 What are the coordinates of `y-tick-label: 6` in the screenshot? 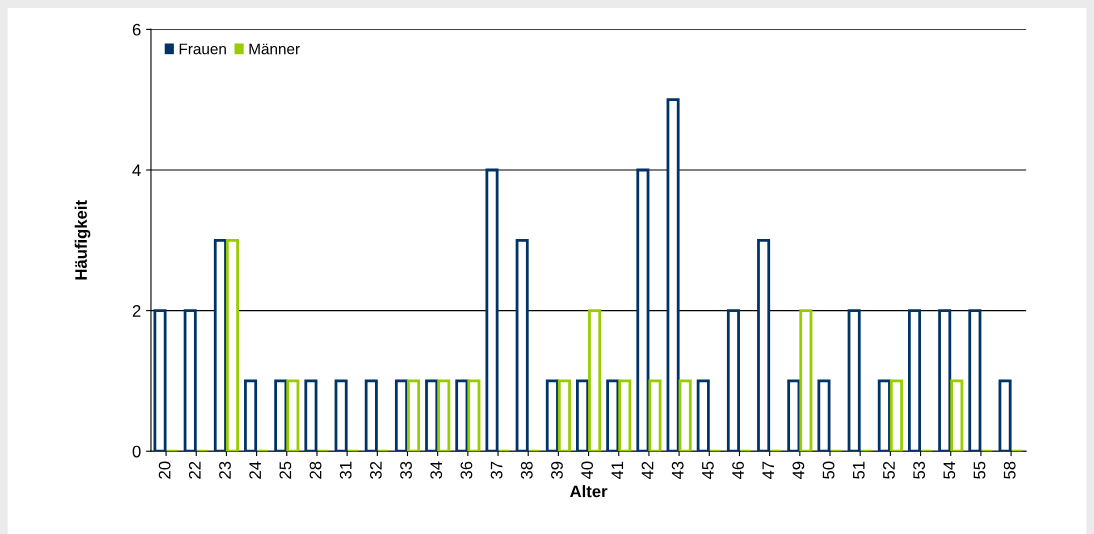 It's located at (136, 29).